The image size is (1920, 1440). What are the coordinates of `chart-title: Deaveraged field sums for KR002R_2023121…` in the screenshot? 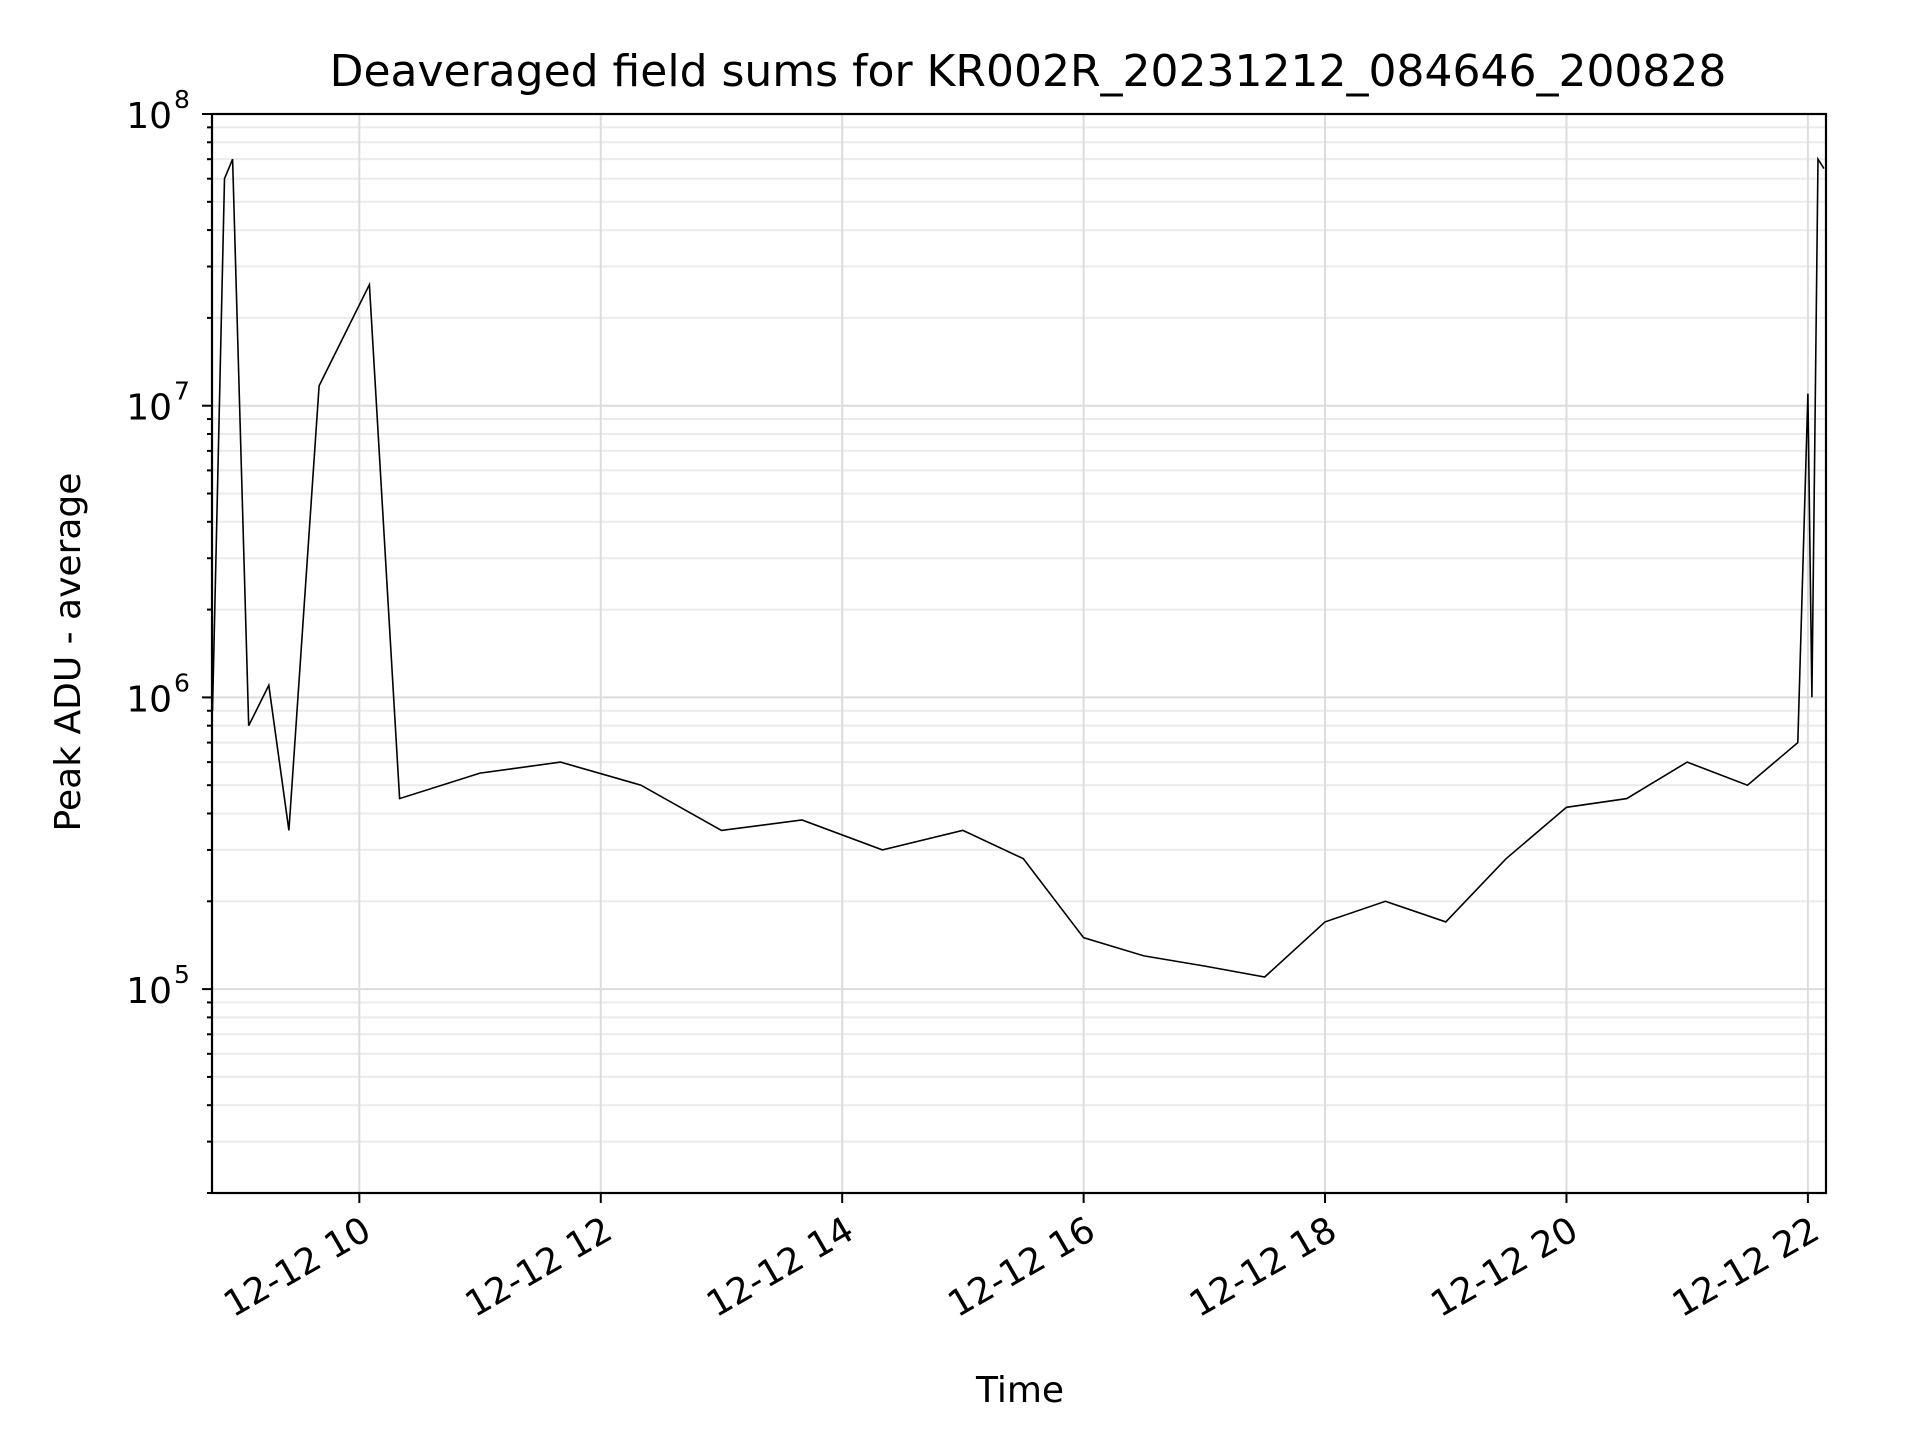 It's located at (1028, 71).